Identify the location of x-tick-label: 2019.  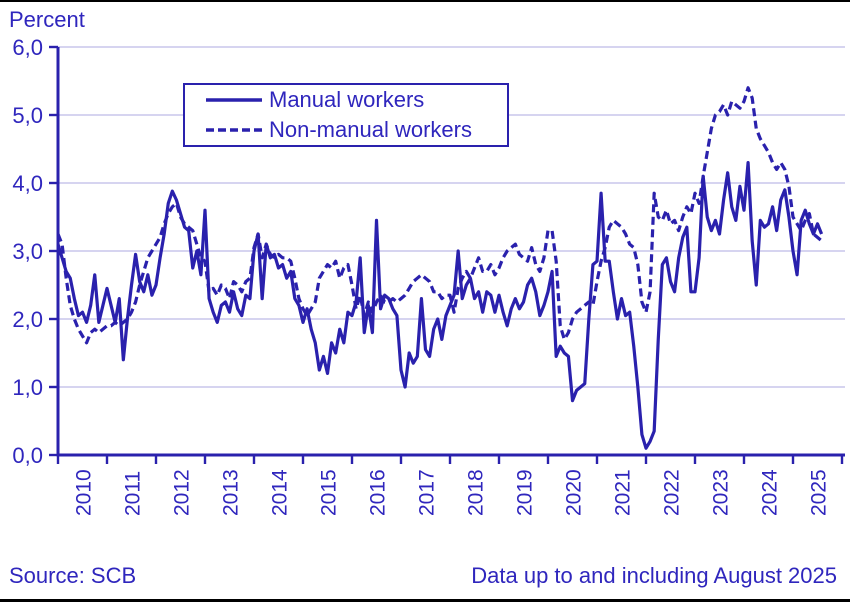
(525, 492).